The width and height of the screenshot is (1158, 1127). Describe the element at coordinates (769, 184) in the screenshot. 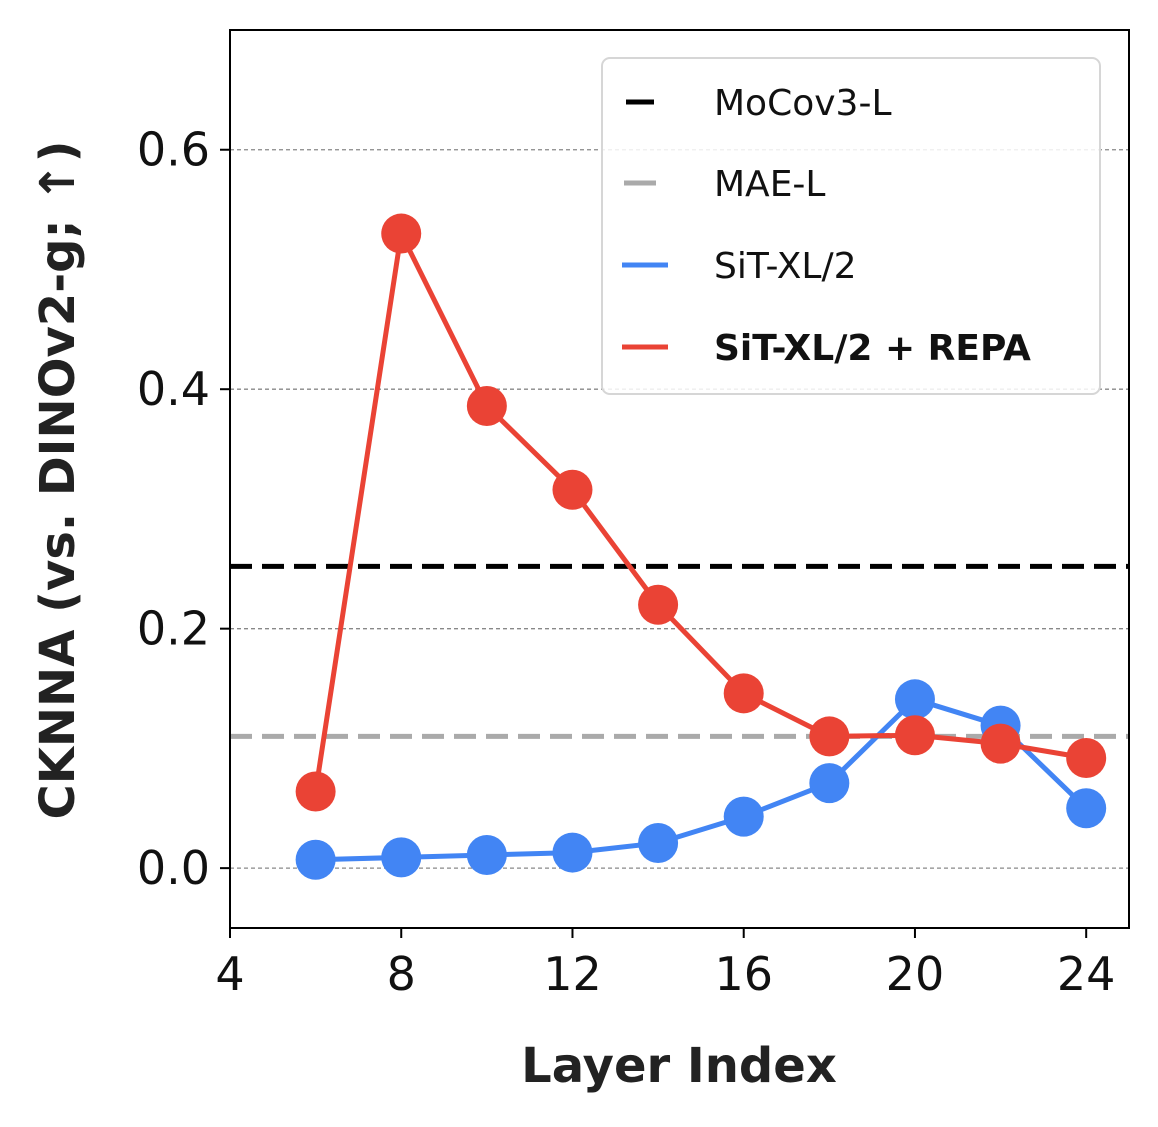

I see `legend-label-mae-l: MAE-L` at that location.